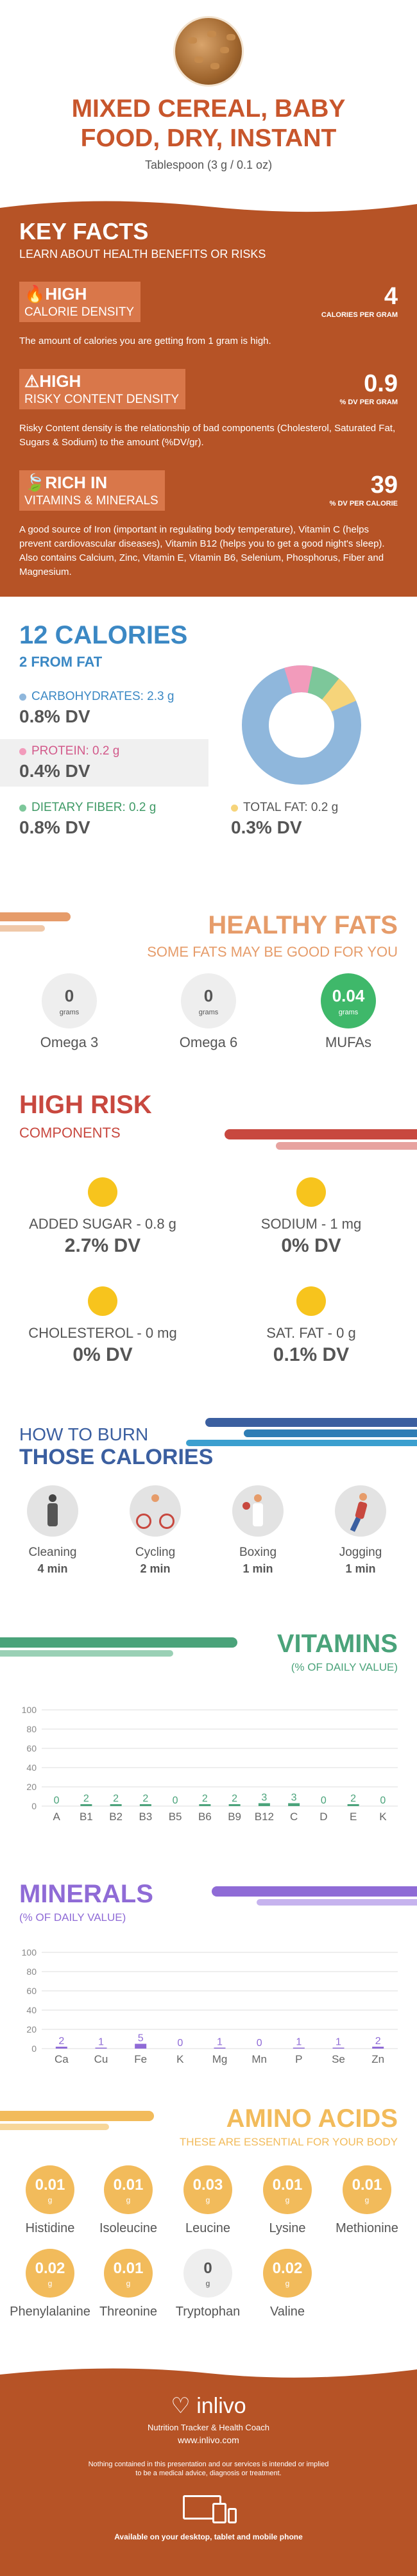 This screenshot has width=417, height=2576. Describe the element at coordinates (368, 388) in the screenshot. I see `fact-value: 0.9% DV PER GRAM` at that location.